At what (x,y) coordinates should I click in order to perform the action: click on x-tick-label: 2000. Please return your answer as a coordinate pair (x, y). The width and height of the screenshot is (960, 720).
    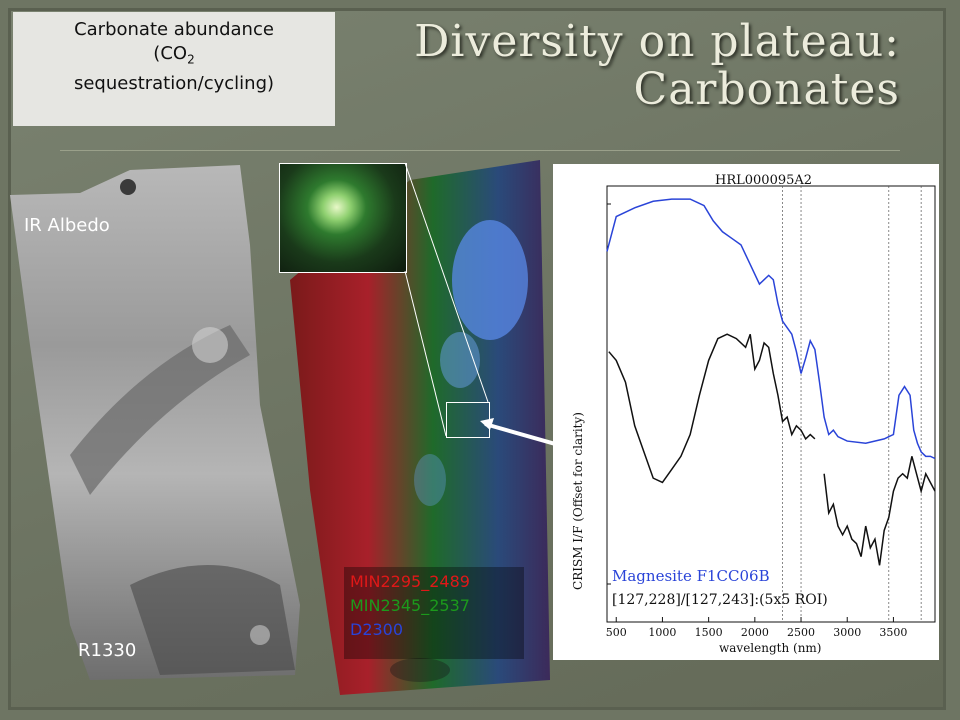
    Looking at the image, I should click on (754, 632).